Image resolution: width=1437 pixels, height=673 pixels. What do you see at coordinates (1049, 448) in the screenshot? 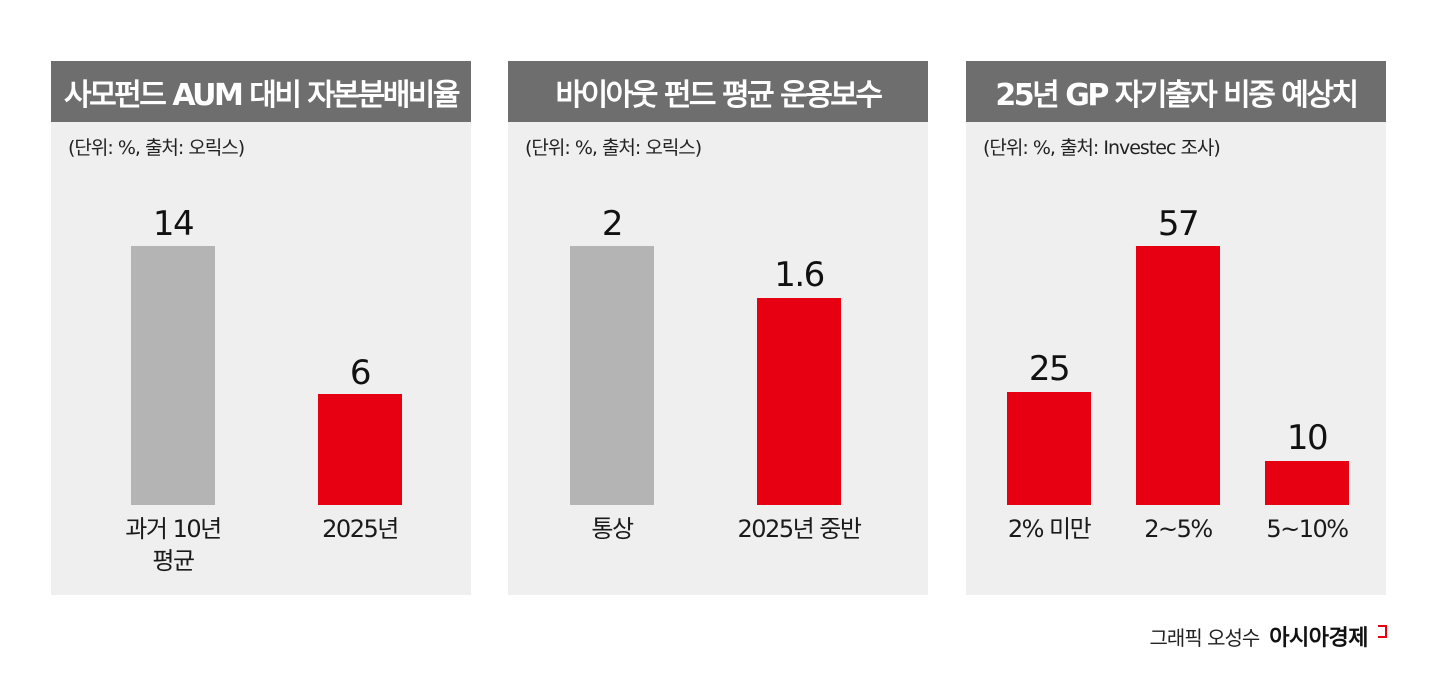
I see `bar-under-2pct` at bounding box center [1049, 448].